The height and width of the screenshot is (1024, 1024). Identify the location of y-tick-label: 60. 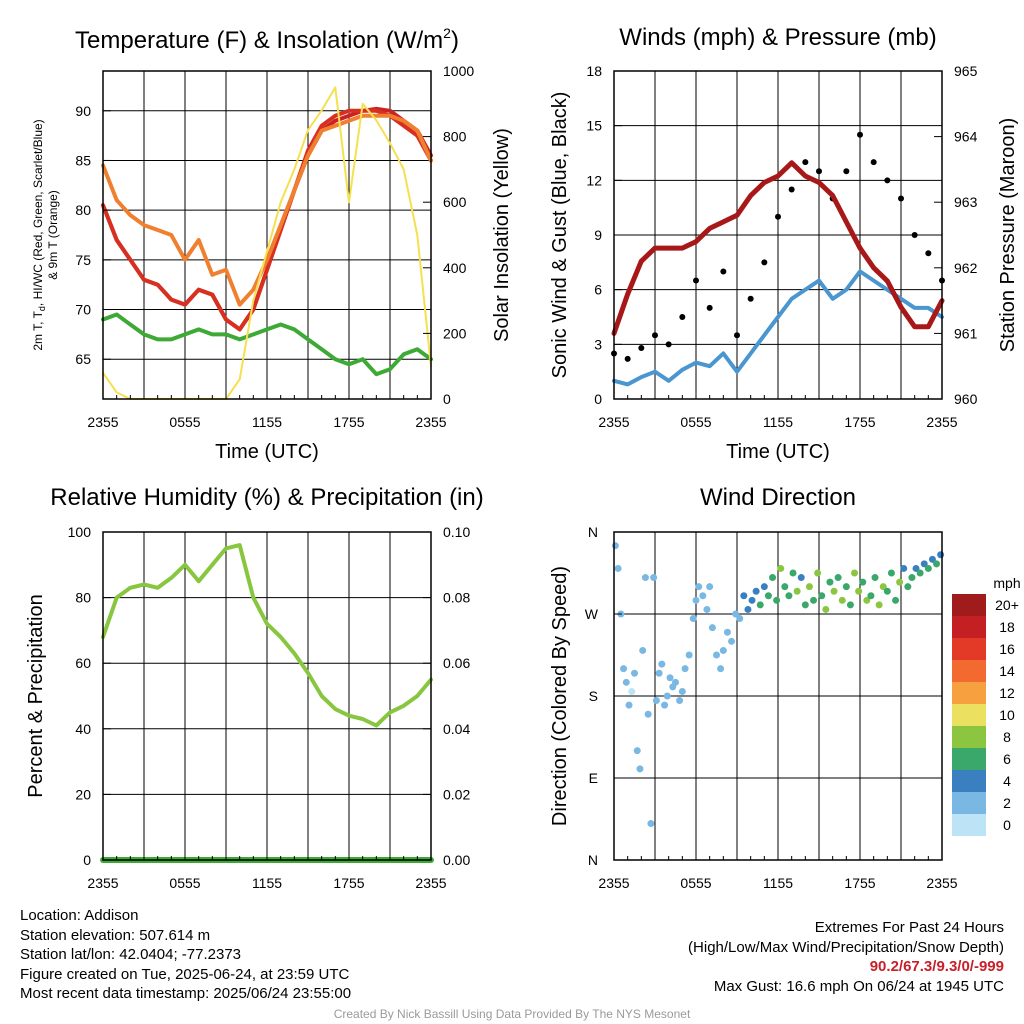
(83, 663).